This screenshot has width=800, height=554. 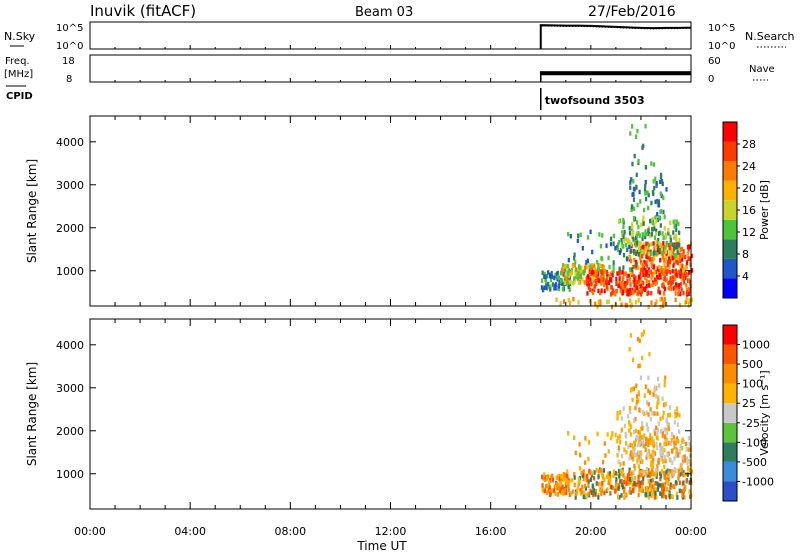 I want to click on freq-panel-frame, so click(x=390, y=68).